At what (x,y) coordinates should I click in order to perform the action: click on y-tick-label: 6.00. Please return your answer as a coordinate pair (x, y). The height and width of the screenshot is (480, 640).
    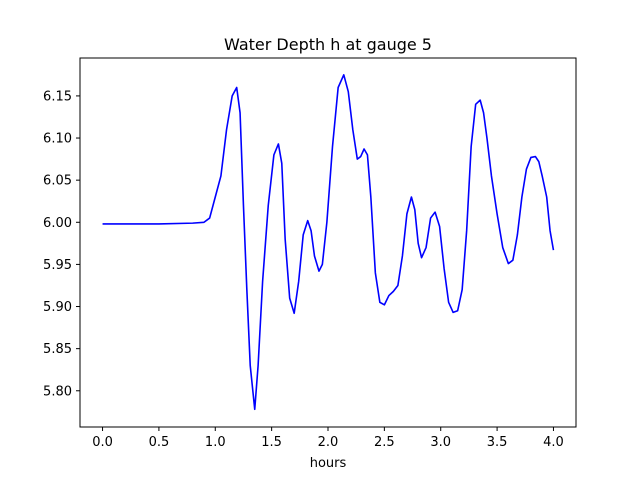
    Looking at the image, I should click on (57, 223).